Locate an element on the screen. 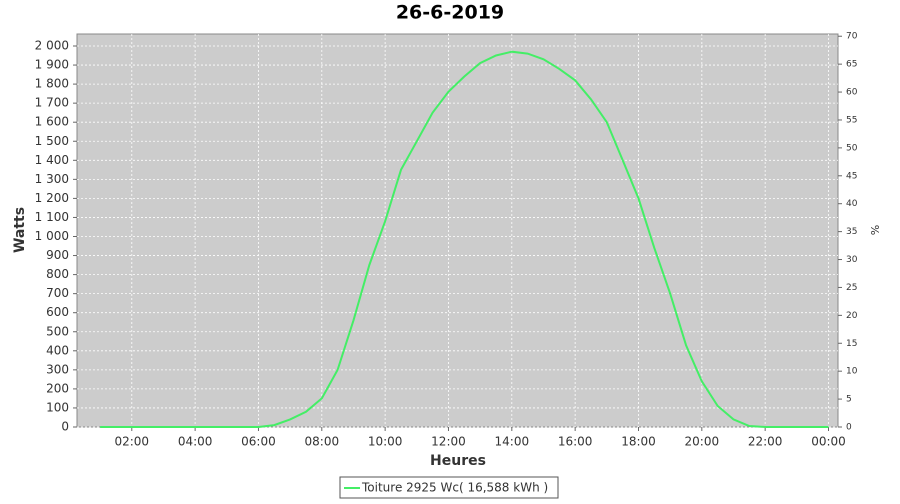  y2-tick-label: 0 is located at coordinates (849, 428).